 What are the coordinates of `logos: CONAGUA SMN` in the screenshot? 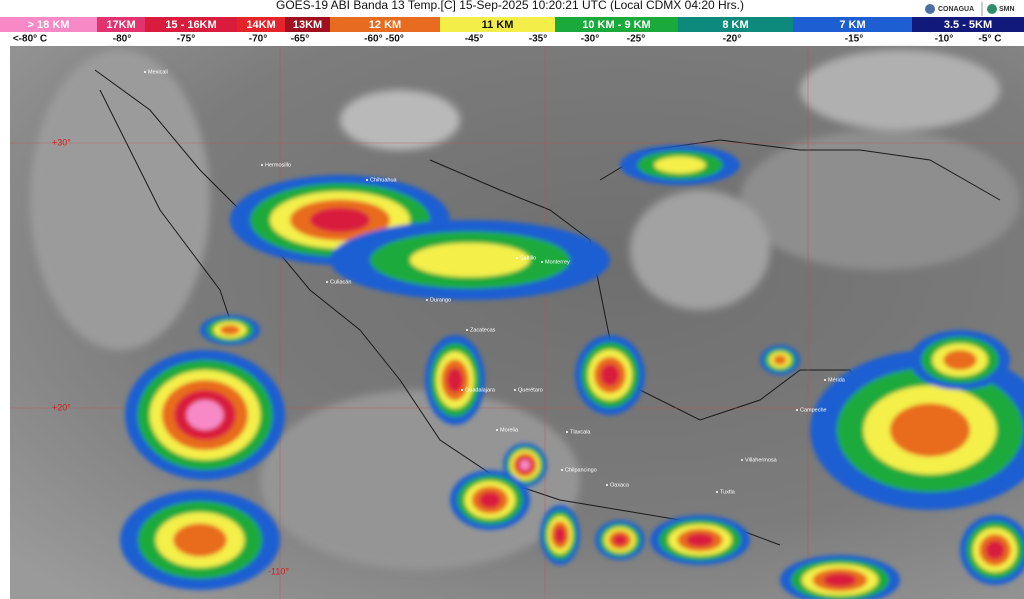 It's located at (970, 9).